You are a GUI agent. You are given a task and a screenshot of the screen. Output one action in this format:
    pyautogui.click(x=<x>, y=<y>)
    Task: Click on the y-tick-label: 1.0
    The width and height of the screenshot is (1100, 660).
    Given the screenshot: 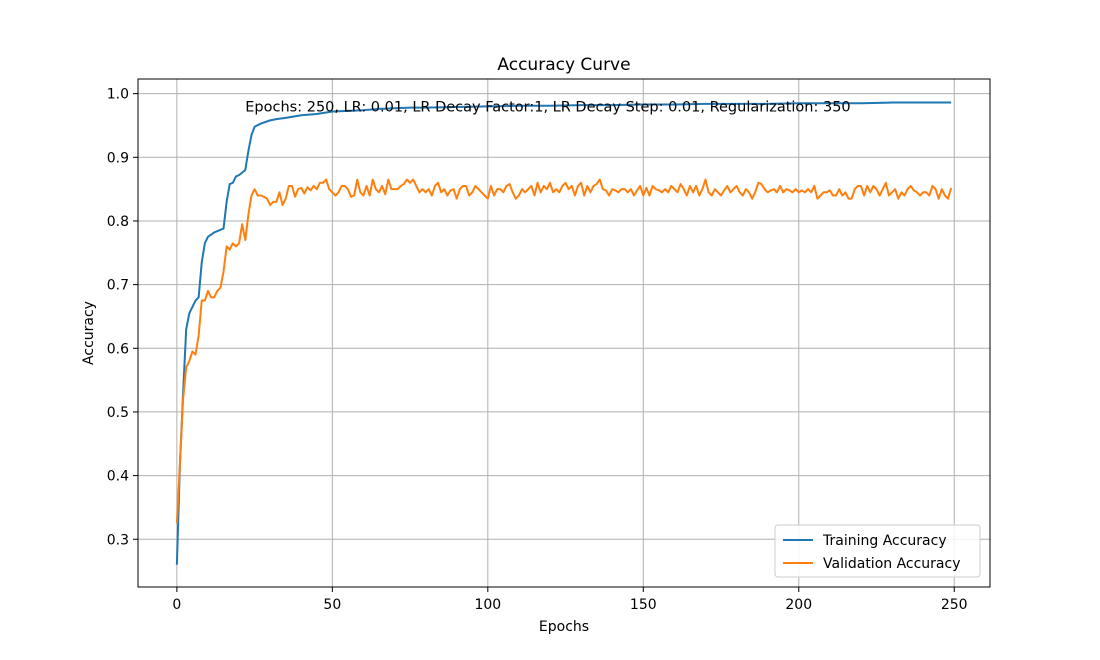 What is the action you would take?
    pyautogui.click(x=118, y=95)
    